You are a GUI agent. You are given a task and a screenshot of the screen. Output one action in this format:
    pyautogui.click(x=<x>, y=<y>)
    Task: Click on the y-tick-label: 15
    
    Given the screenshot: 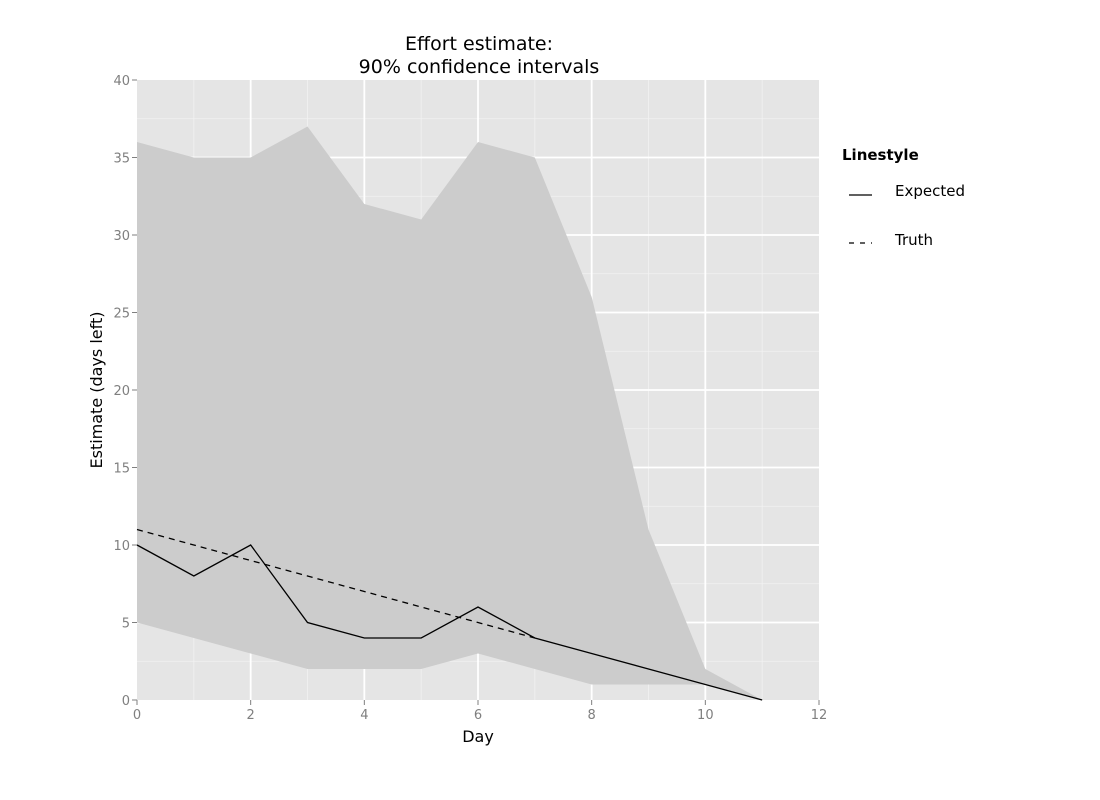 What is the action you would take?
    pyautogui.click(x=121, y=469)
    